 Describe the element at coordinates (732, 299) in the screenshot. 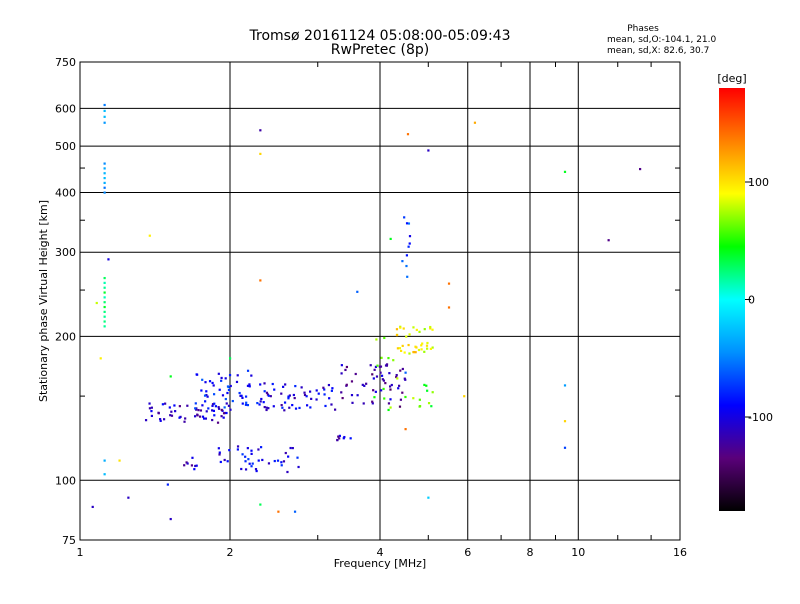

I see `colorbar` at that location.